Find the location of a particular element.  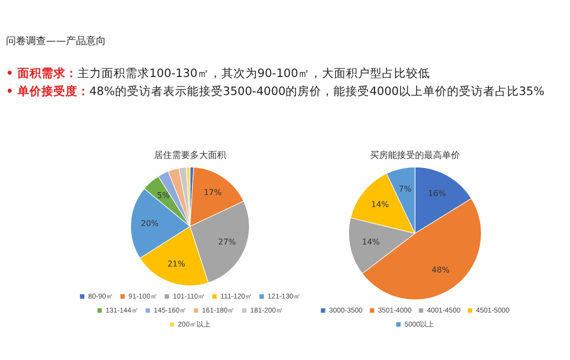

text: • 单价接受度：48%的受访者表示能接受3500-4000的房价，能接受4000以上单价的受访者占比35% is located at coordinates (276, 91).